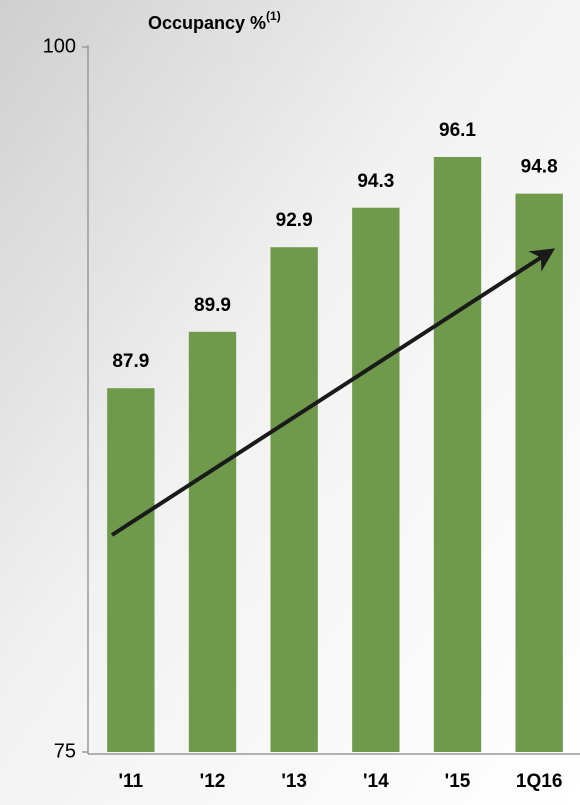 Image resolution: width=580 pixels, height=805 pixels. I want to click on x-tick-label: '14, so click(376, 781).